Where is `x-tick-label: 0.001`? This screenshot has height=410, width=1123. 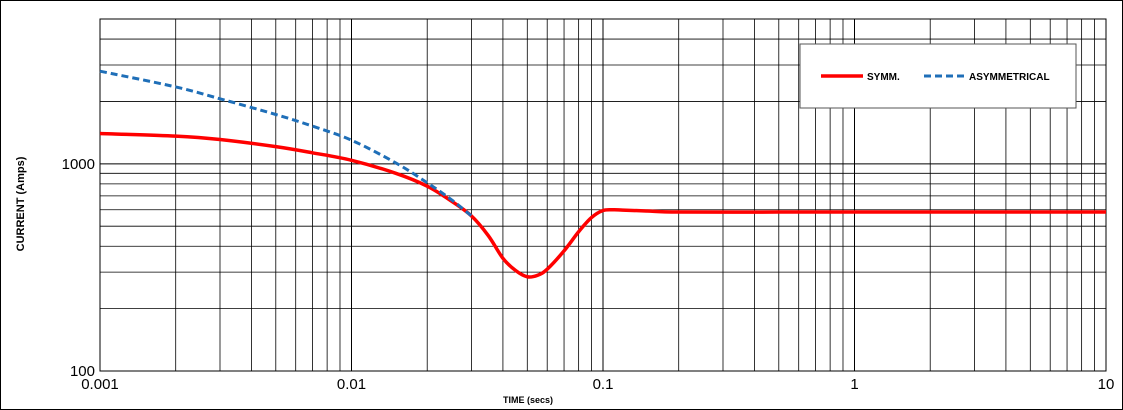 x-tick-label: 0.001 is located at coordinates (100, 384).